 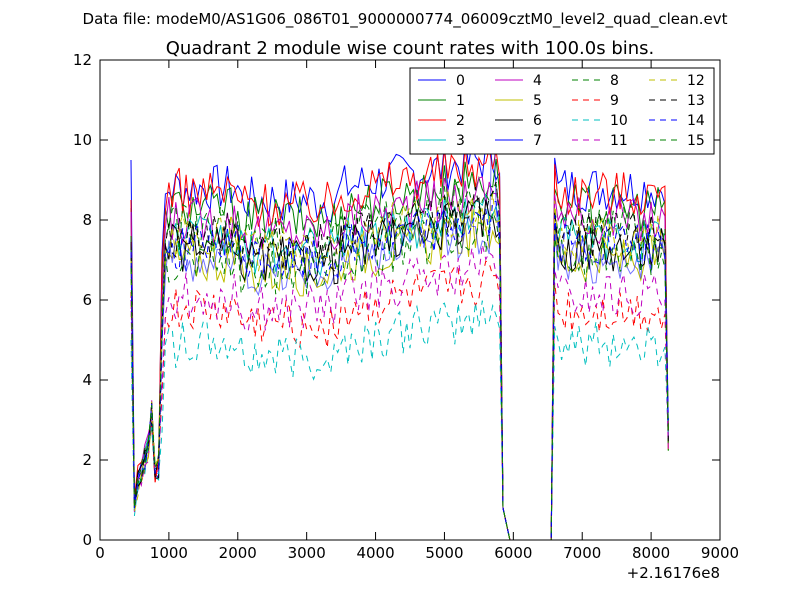 I want to click on y-tick-label: 12, so click(x=82, y=60).